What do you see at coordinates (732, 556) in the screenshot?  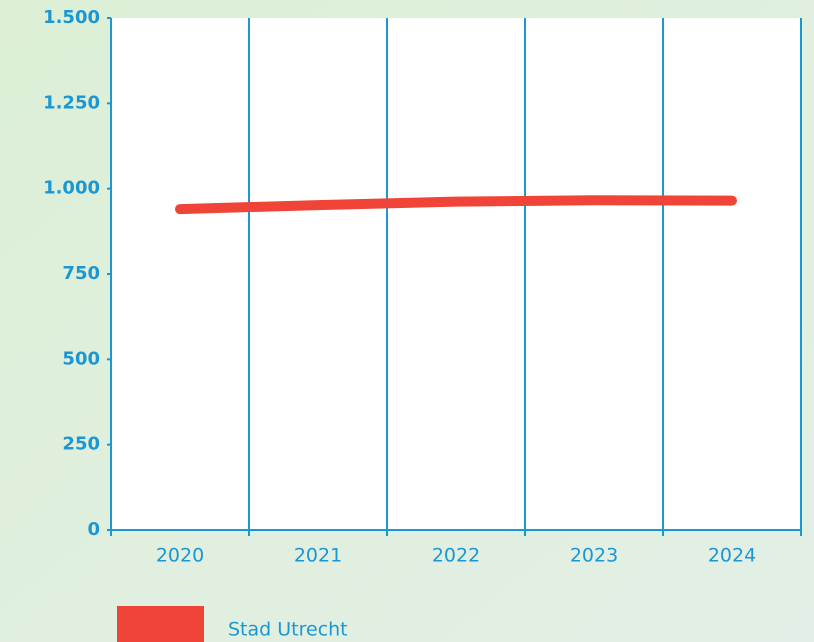 I see `x-tick-label: 2024` at bounding box center [732, 556].